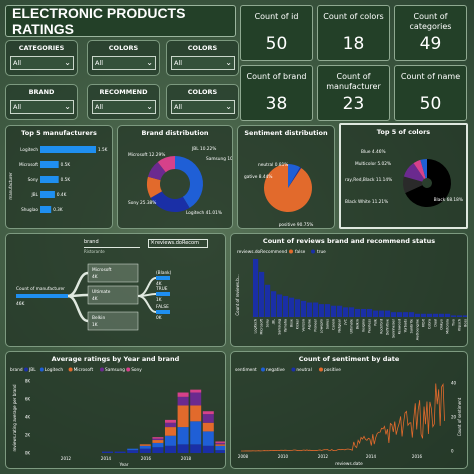 Image resolution: width=474 pixels, height=474 pixels. I want to click on filter-categories-0: CATEGORIES All ⌄, so click(41, 58).